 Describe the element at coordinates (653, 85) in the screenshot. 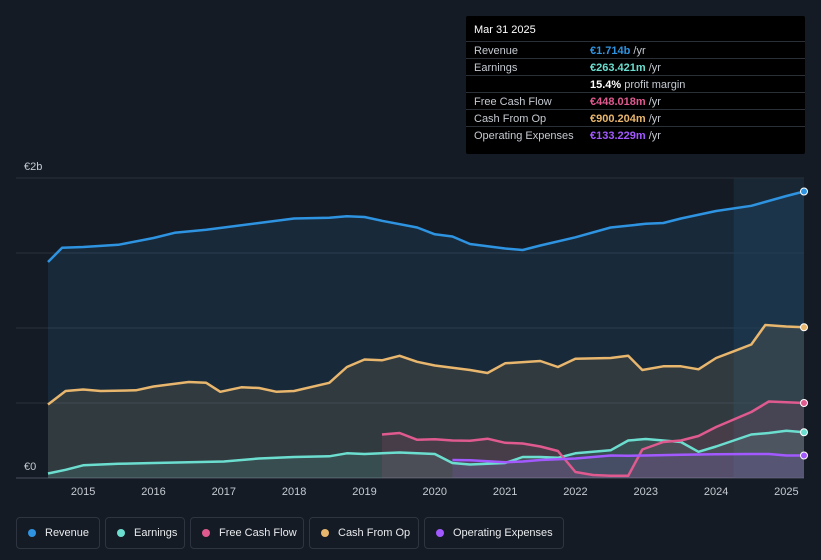

I see `tooltip-row-unit: profit margin` at that location.